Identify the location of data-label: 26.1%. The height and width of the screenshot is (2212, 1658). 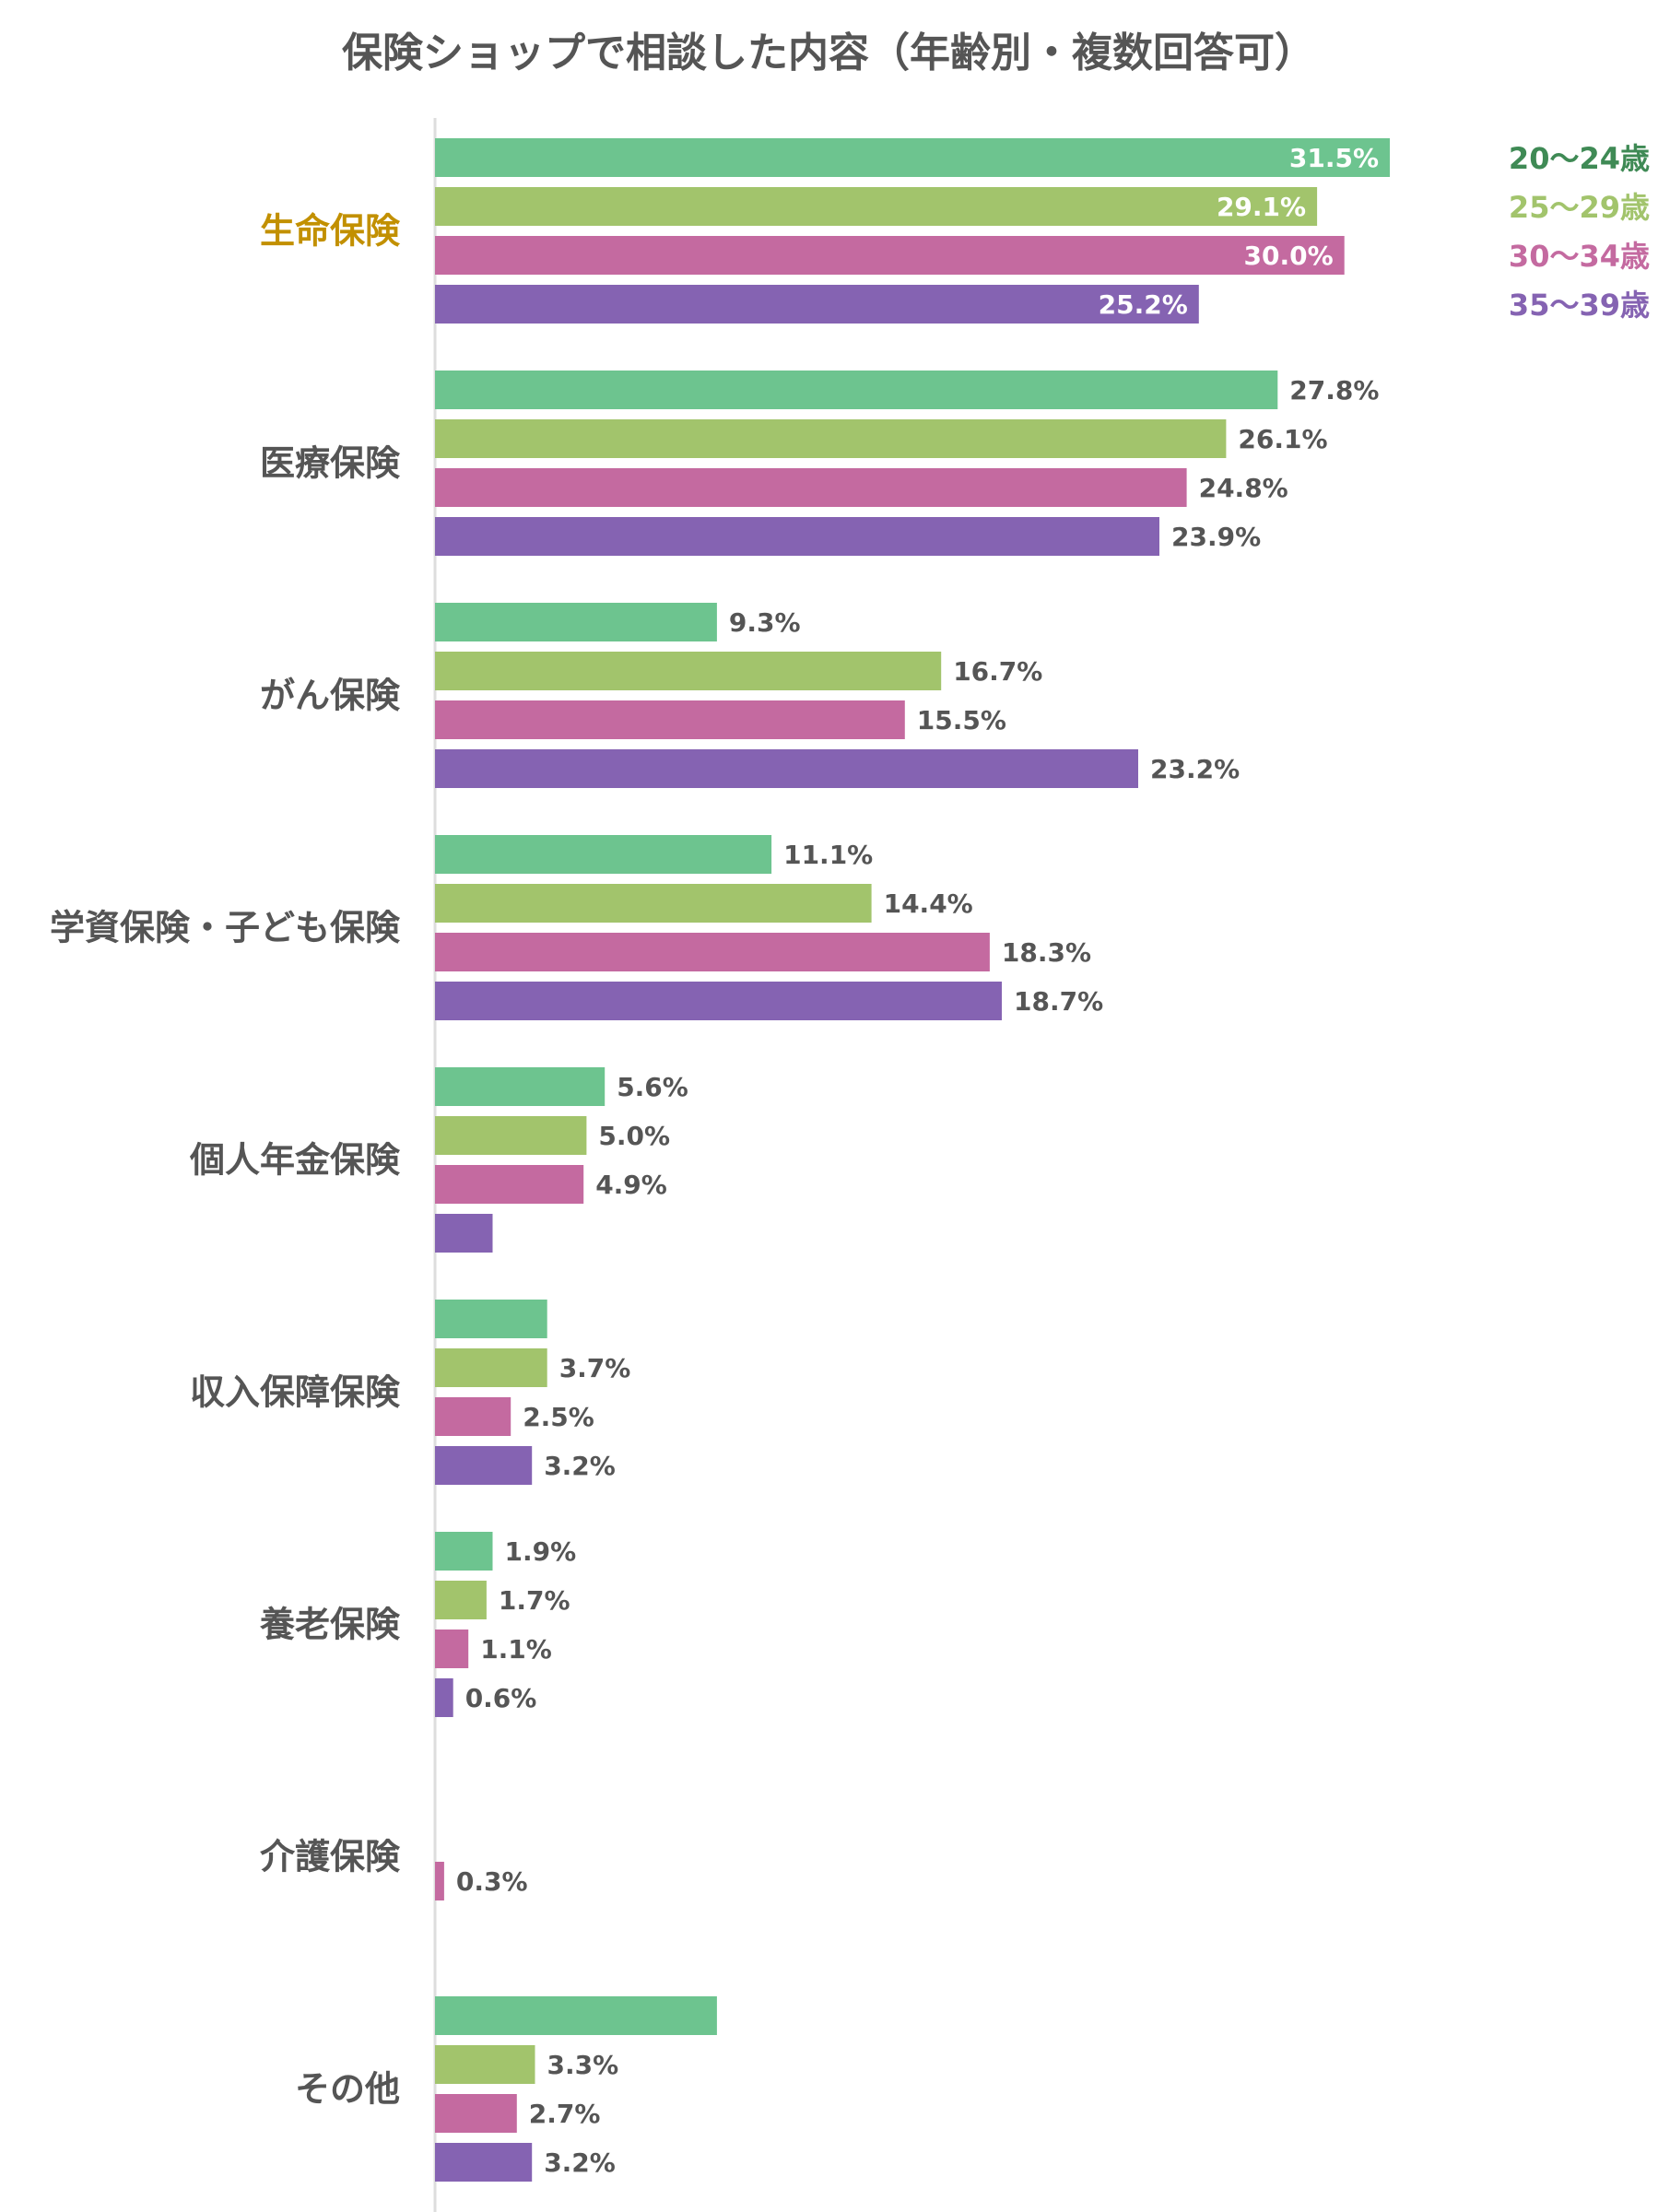
(1282, 439).